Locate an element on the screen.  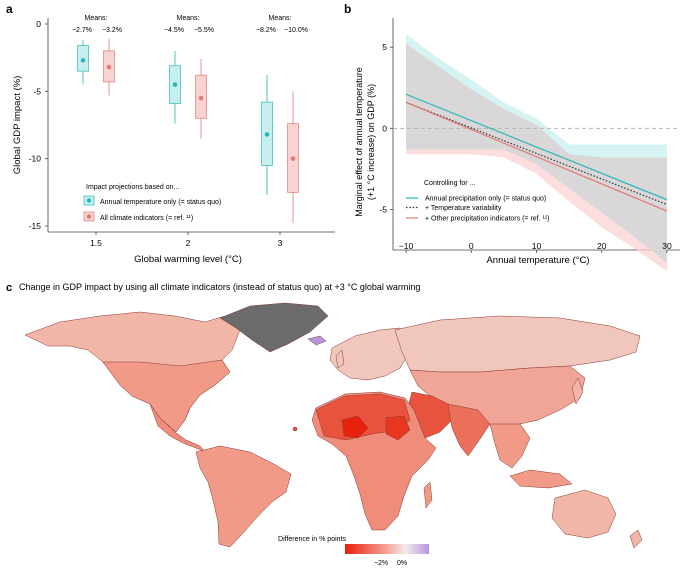
australia is located at coordinates (584, 514).